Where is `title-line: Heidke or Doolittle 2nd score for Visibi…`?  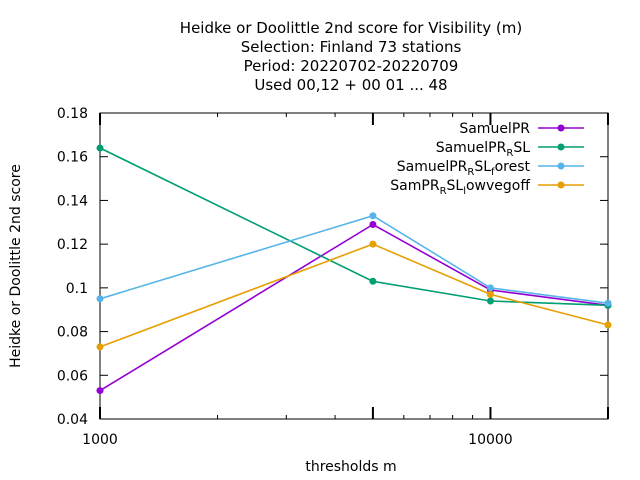
title-line: Heidke or Doolittle 2nd score for Visibi… is located at coordinates (351, 28).